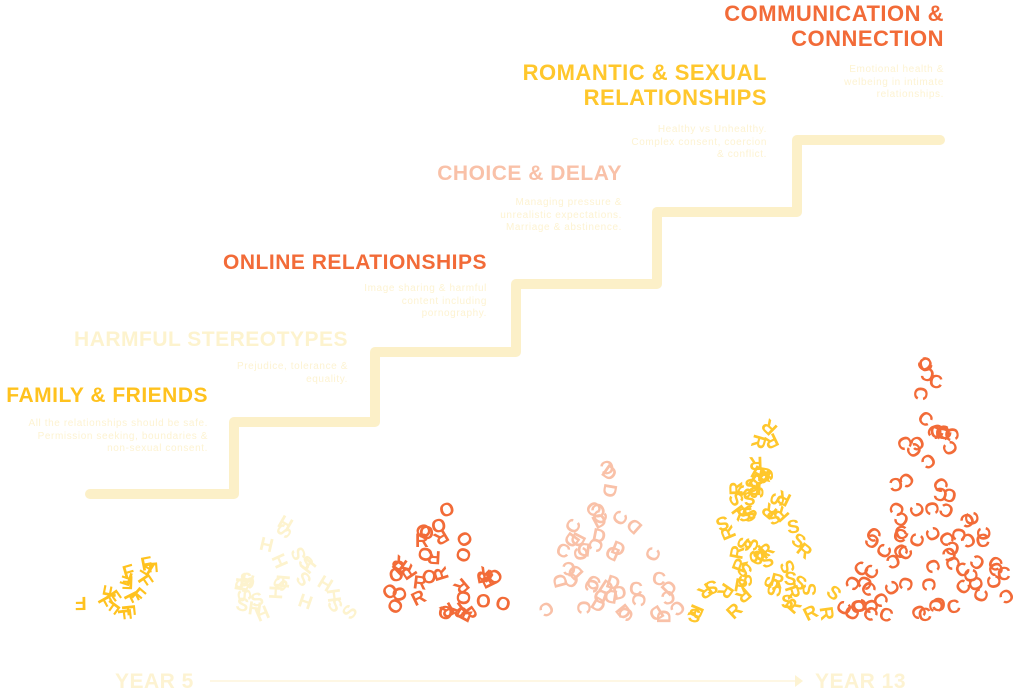 The height and width of the screenshot is (699, 1024). What do you see at coordinates (211, 339) in the screenshot?
I see `stage-title-stereotypes: HARMFUL STEREOTYPES` at bounding box center [211, 339].